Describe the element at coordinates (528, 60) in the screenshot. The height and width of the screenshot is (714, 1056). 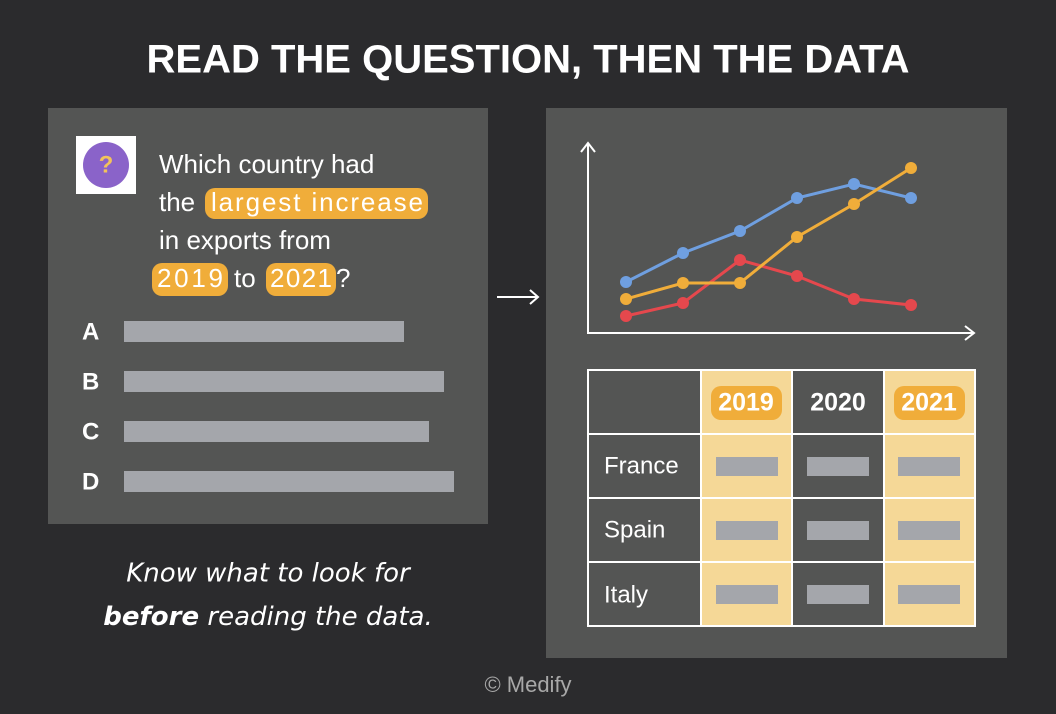
I see `title: READ THE QUESTION, THEN THE DATA` at that location.